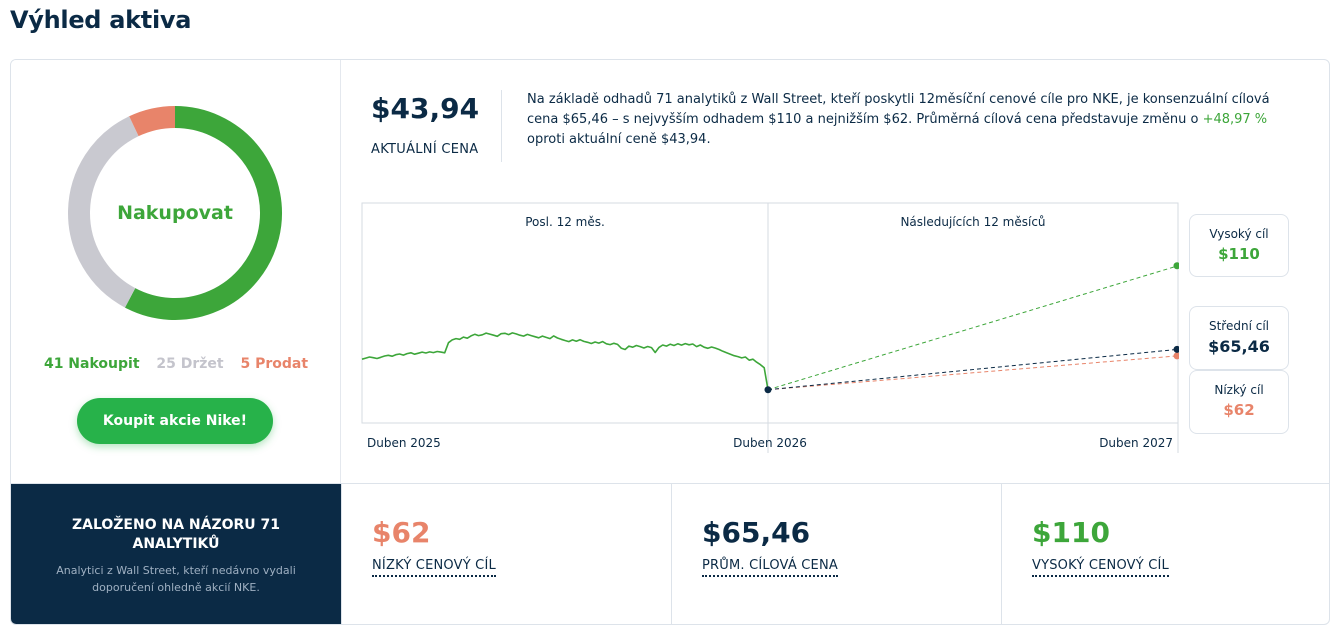 This screenshot has height=630, width=1333. What do you see at coordinates (768, 390) in the screenshot?
I see `current-price-point` at bounding box center [768, 390].